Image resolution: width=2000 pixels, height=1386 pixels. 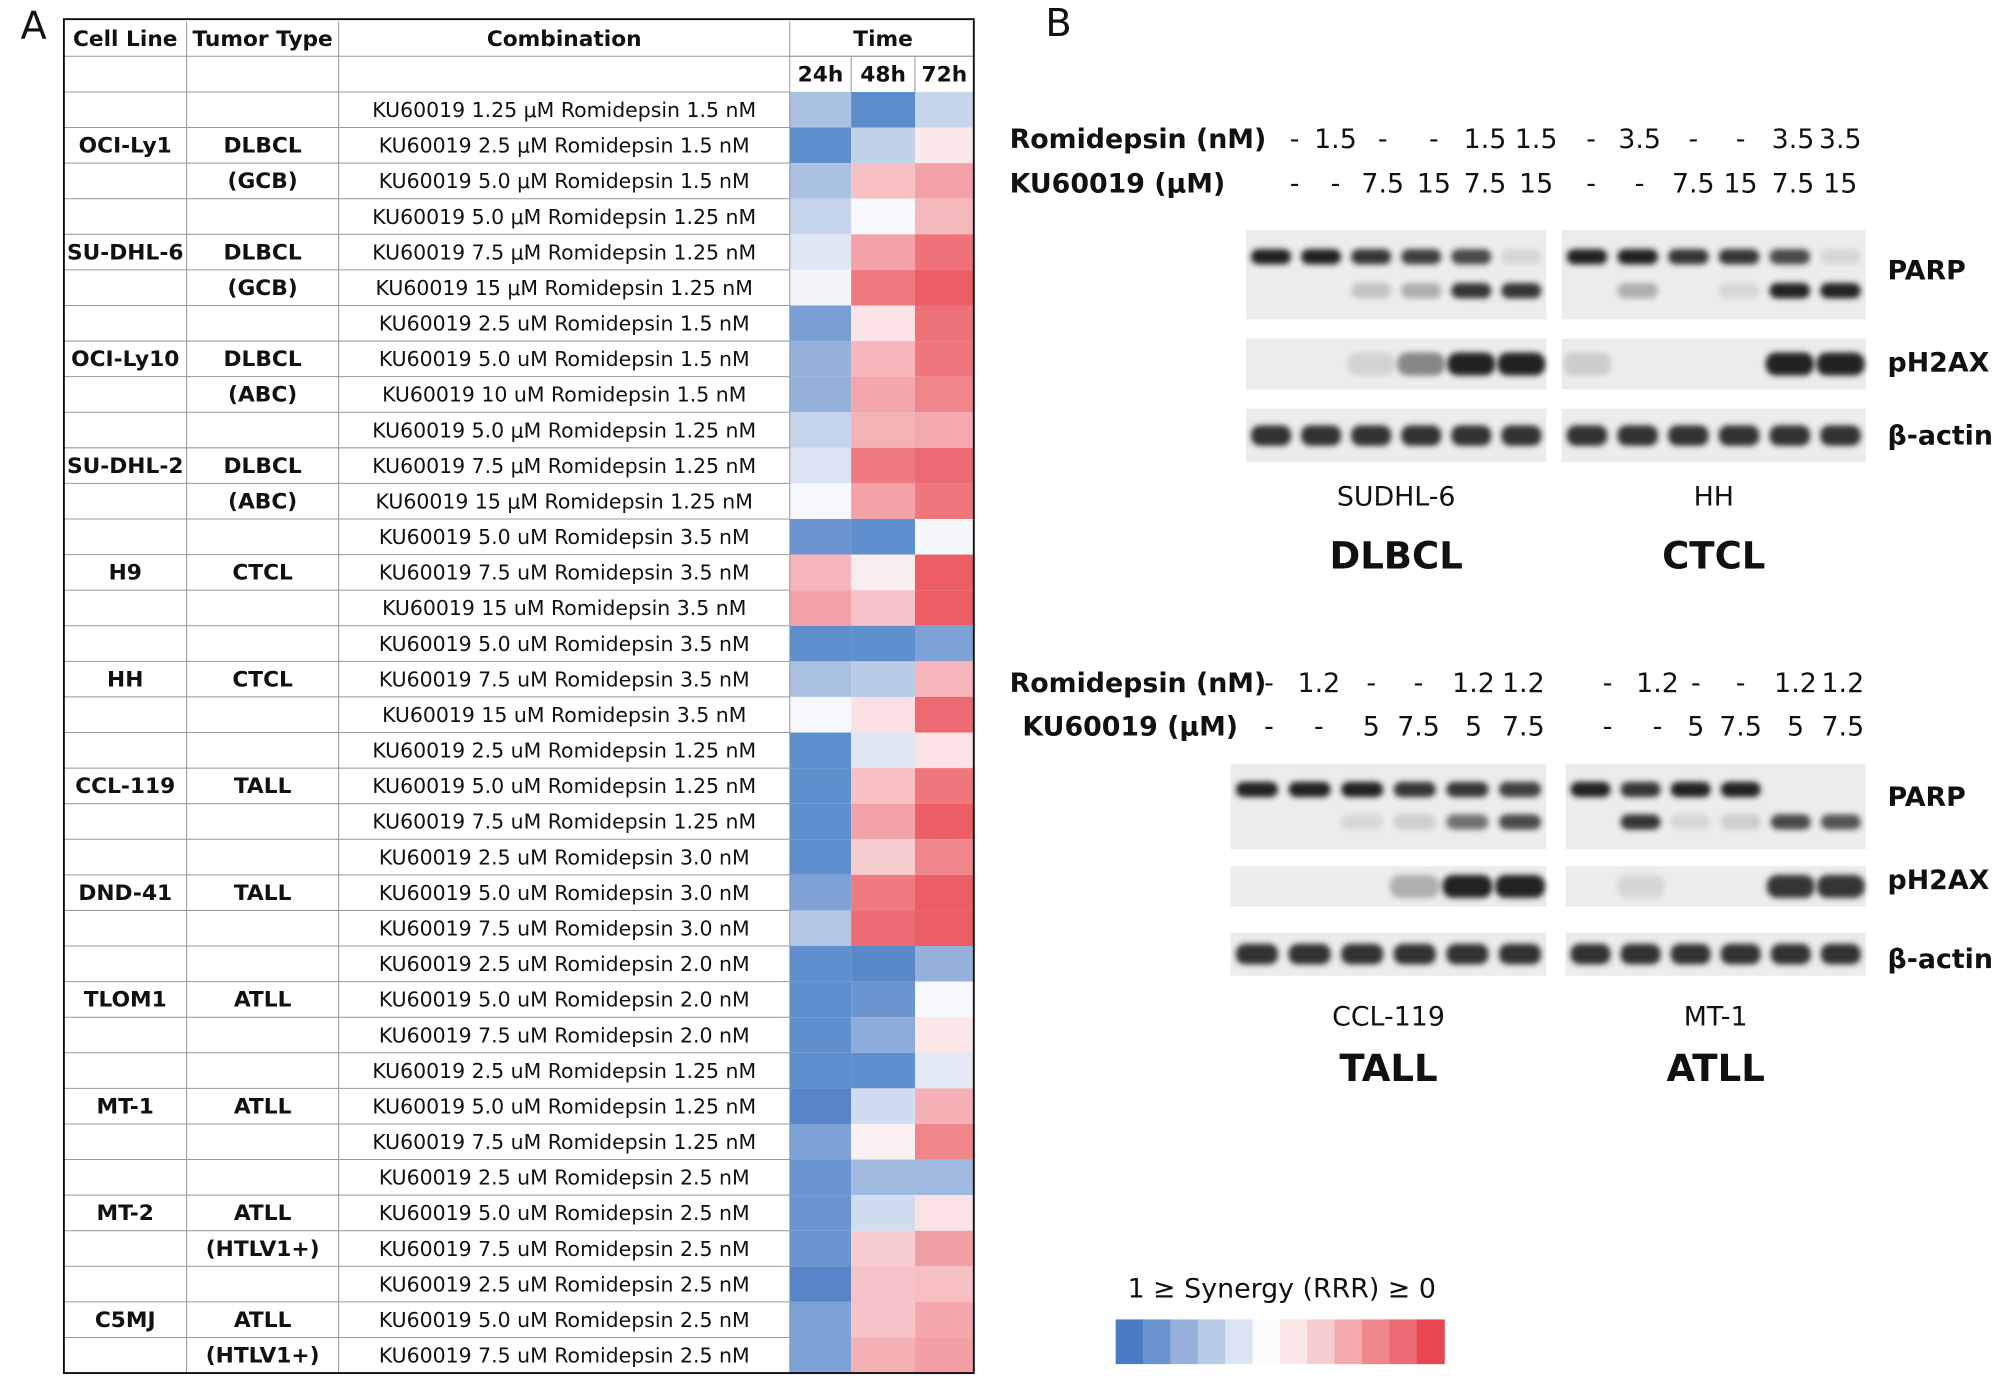 What do you see at coordinates (1058, 23) in the screenshot?
I see `panel-label: B` at bounding box center [1058, 23].